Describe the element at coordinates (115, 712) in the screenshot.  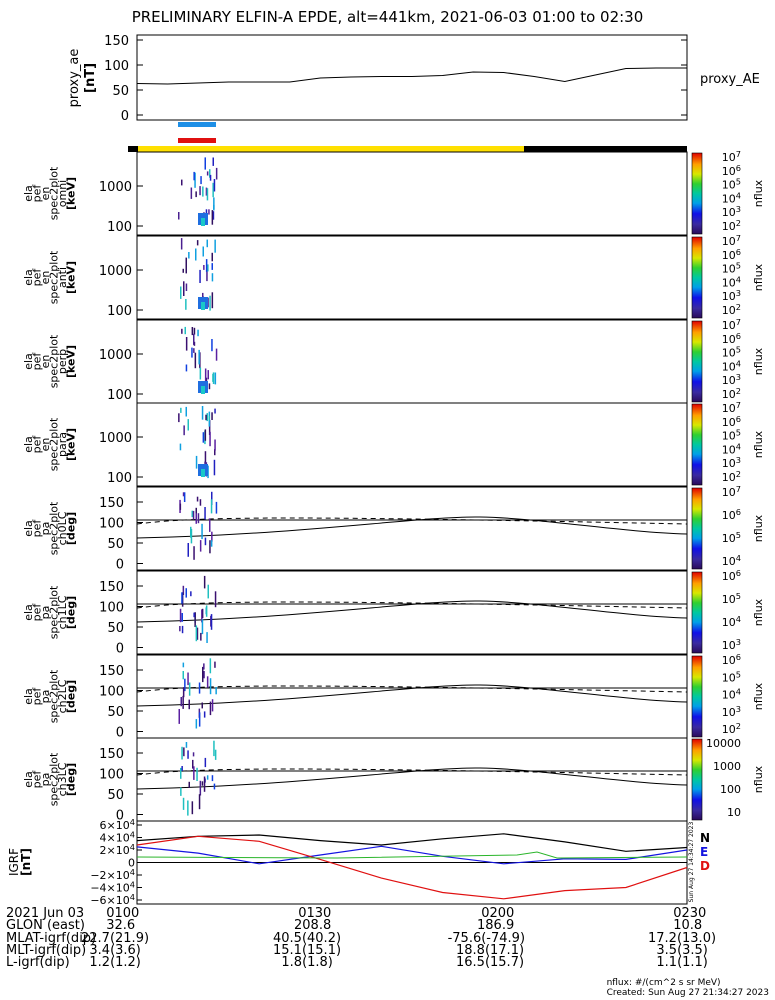
I see `panel-tick-label: 50` at that location.